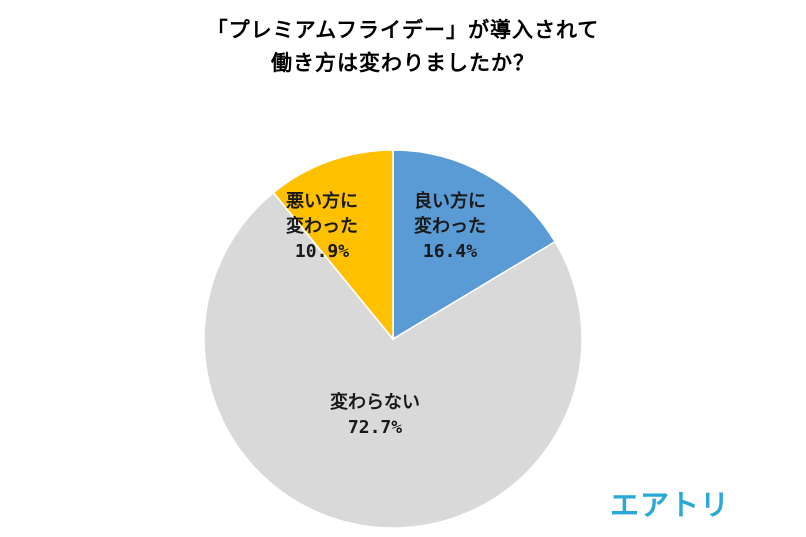 Image resolution: width=806 pixels, height=537 pixels. Describe the element at coordinates (322, 251) in the screenshot. I see `slice-value-label-2: 10.9%` at that location.